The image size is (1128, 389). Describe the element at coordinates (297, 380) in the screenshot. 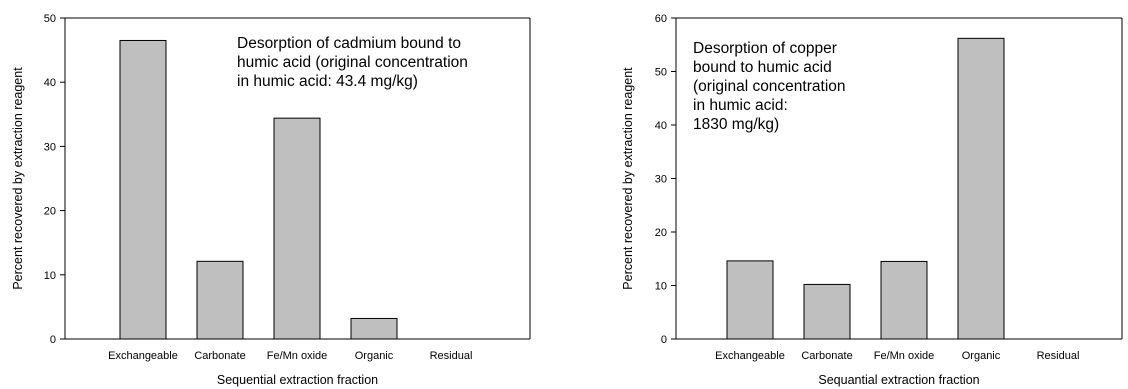

I see `x-axis-title: Sequential extraction fraction` at that location.